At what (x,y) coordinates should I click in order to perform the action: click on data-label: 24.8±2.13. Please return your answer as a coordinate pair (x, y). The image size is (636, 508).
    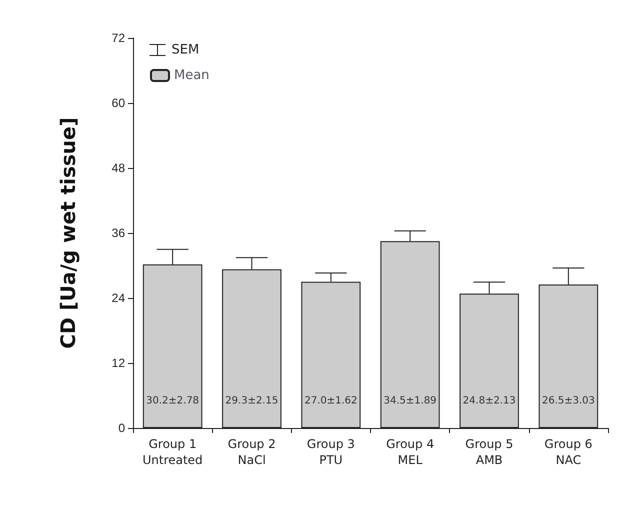
    Looking at the image, I should click on (489, 401).